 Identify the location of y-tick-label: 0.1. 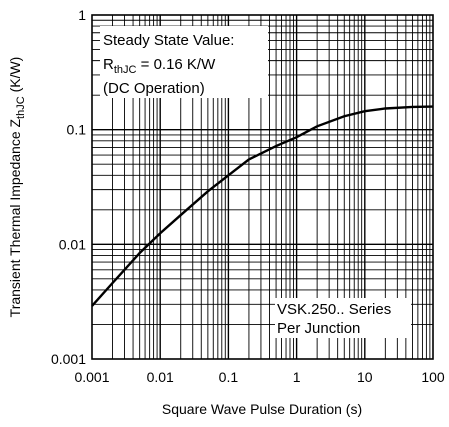
(77, 130).